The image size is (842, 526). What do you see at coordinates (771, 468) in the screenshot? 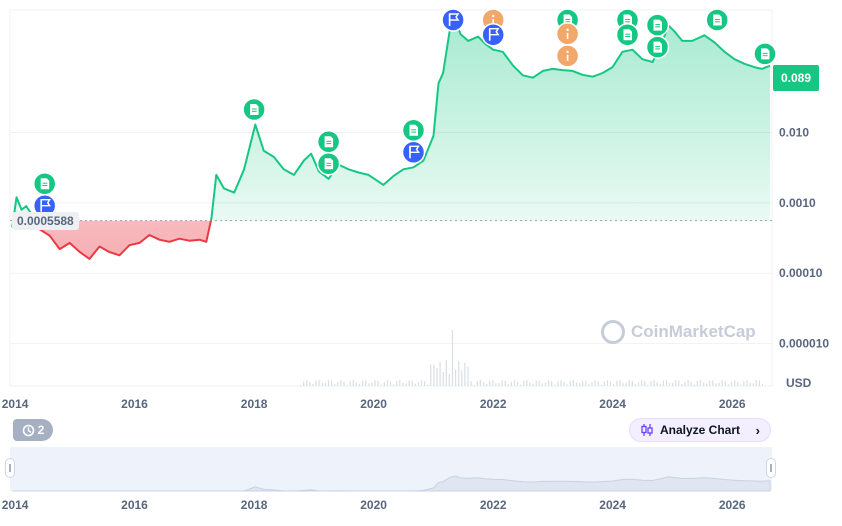
I see `navigator-right-handle` at bounding box center [771, 468].